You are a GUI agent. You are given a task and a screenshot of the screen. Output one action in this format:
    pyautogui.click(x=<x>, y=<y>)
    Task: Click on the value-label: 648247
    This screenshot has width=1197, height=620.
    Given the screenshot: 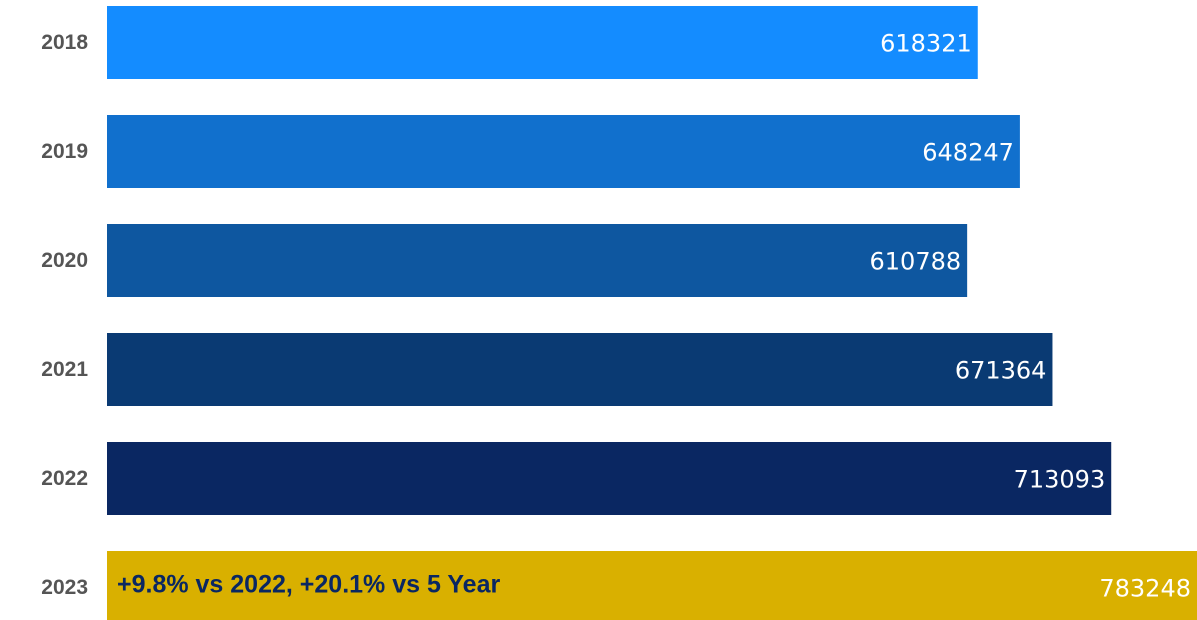 What is the action you would take?
    pyautogui.click(x=968, y=153)
    